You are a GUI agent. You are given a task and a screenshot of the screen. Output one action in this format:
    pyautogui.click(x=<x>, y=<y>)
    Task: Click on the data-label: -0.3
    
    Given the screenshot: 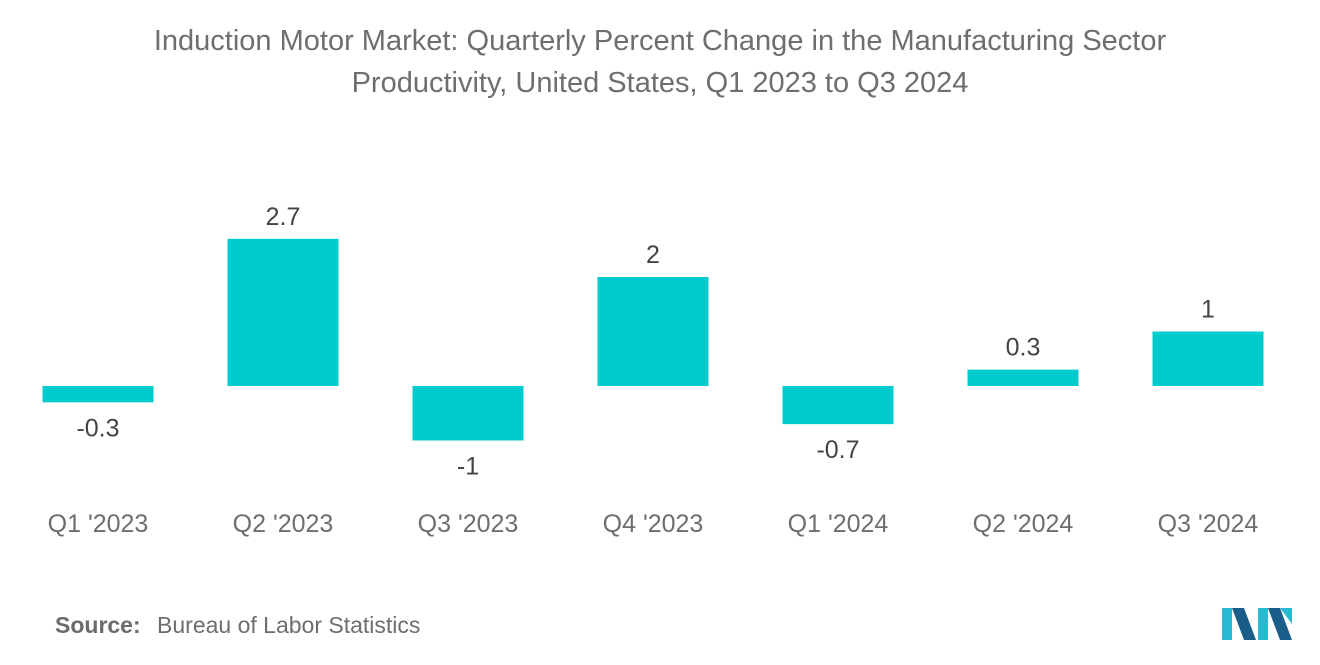 What is the action you would take?
    pyautogui.click(x=97, y=428)
    